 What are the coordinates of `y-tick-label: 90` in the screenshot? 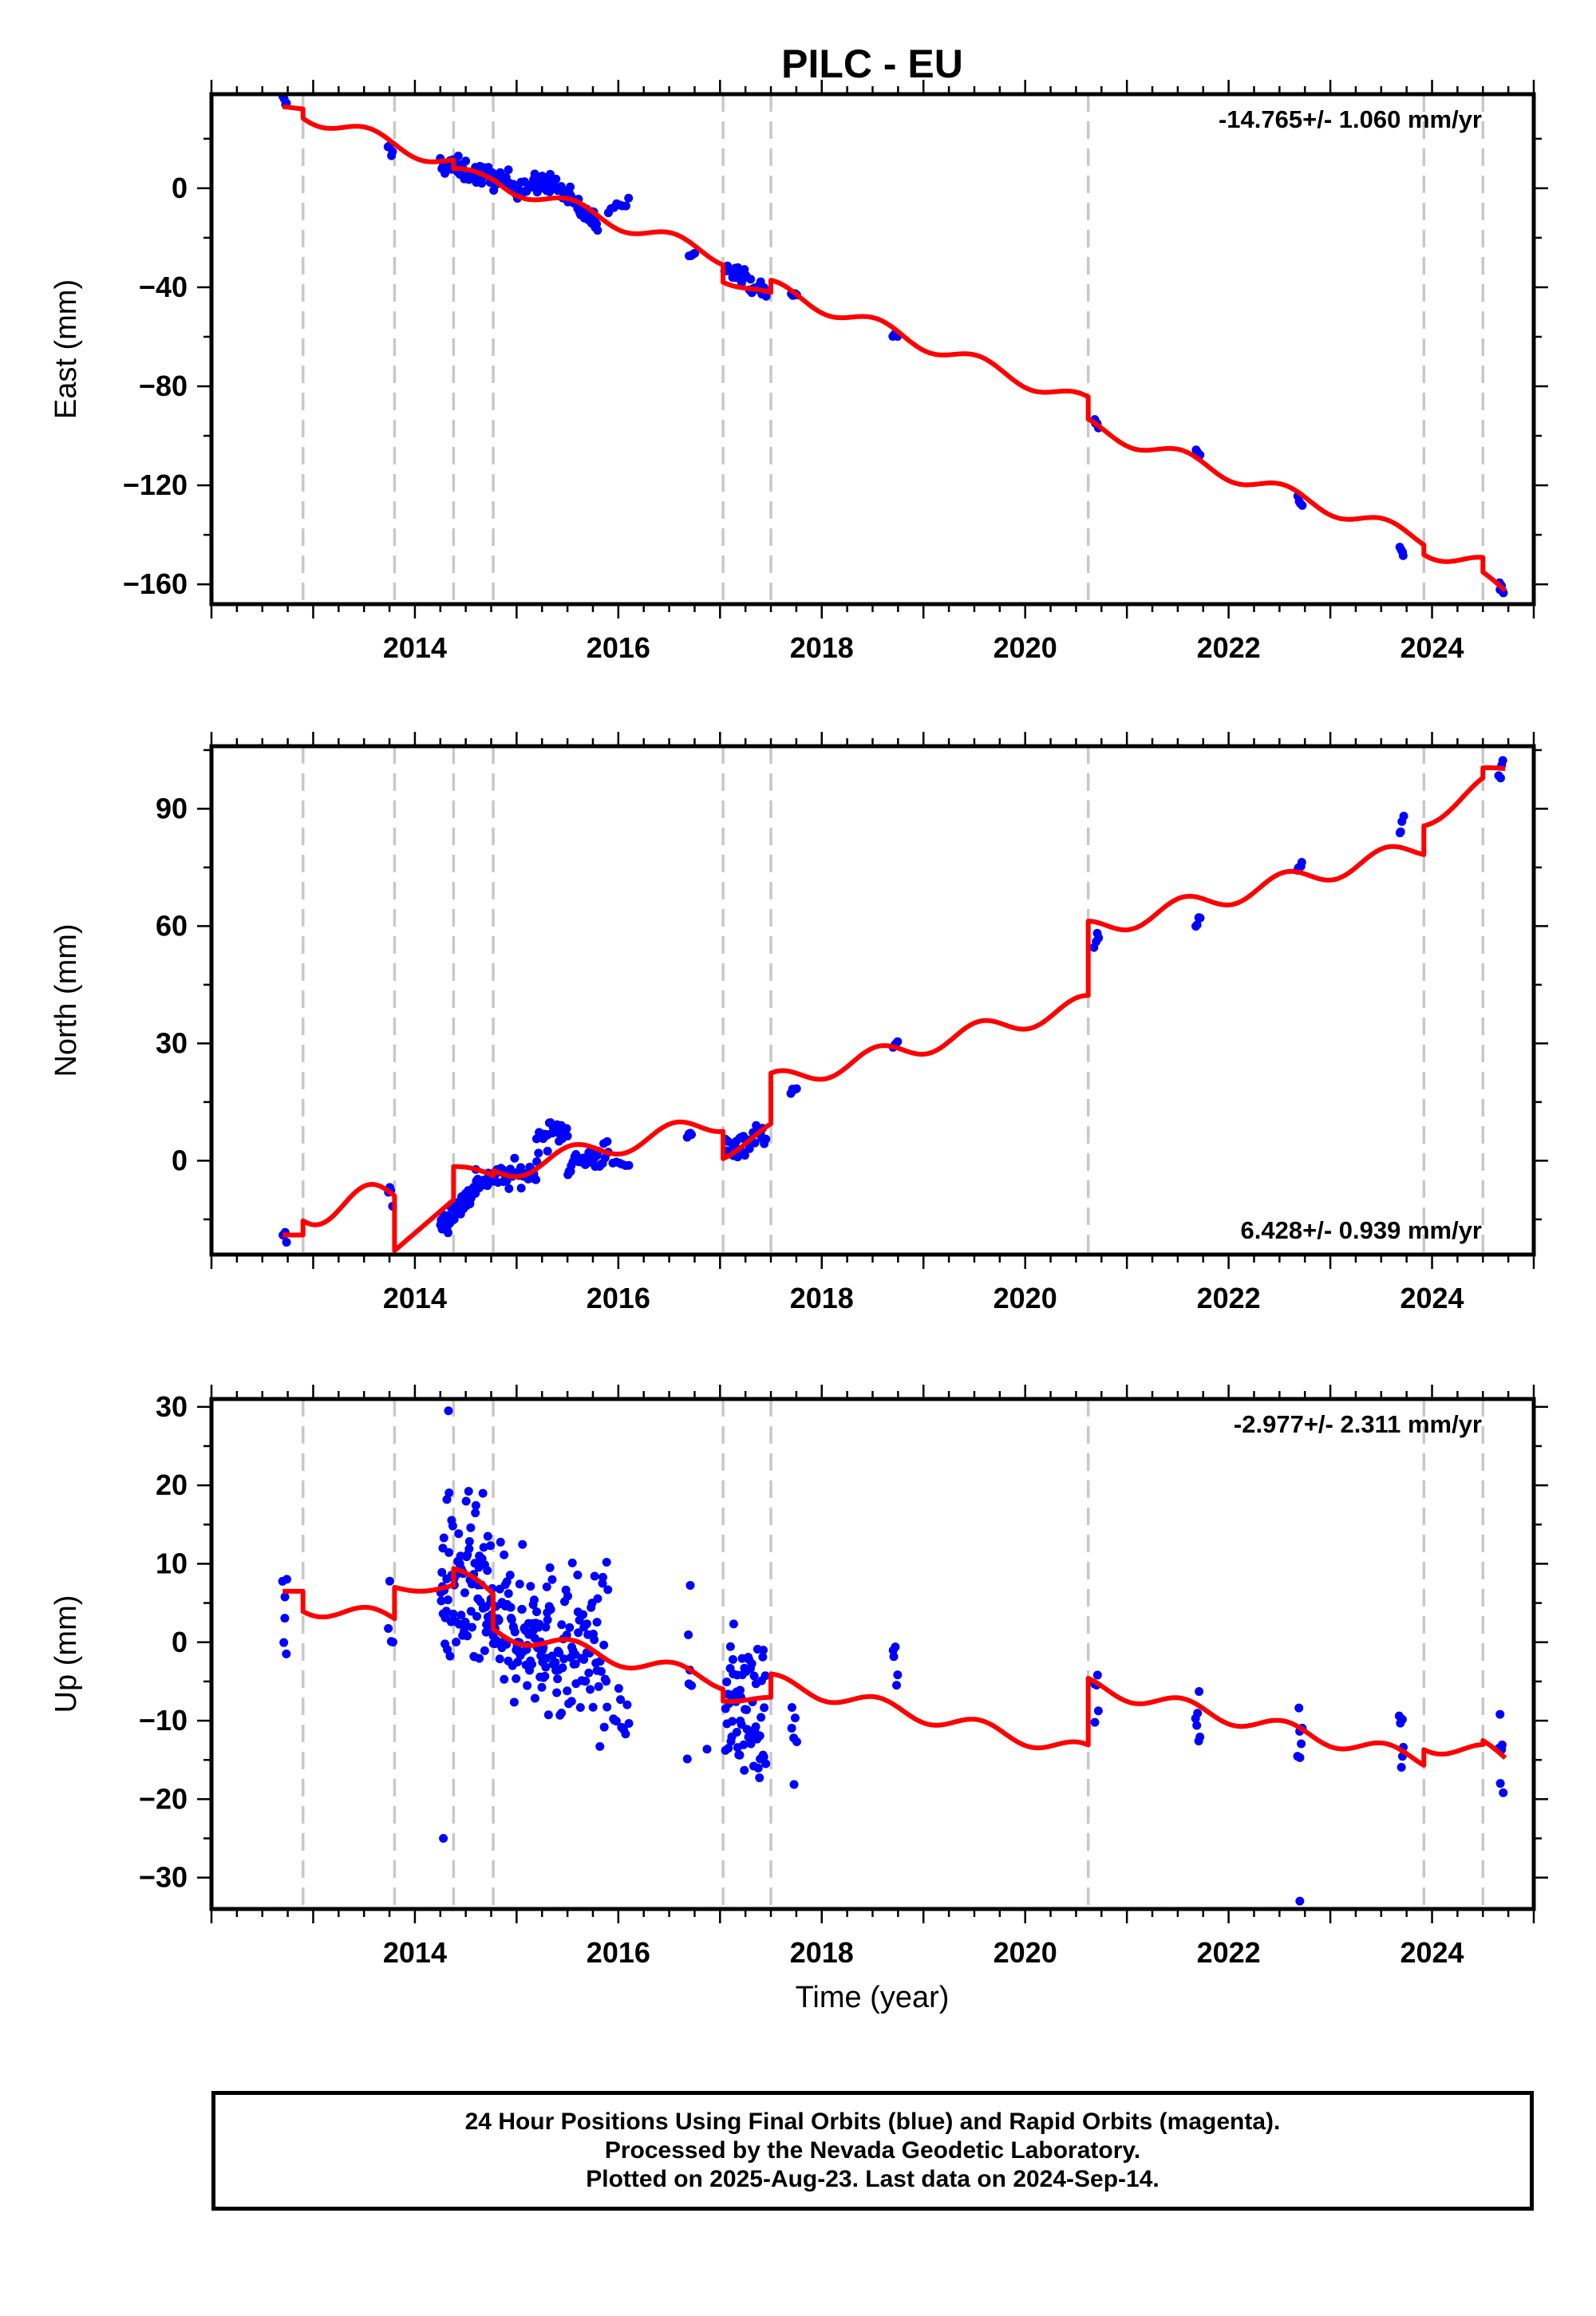 It's located at (172, 808).